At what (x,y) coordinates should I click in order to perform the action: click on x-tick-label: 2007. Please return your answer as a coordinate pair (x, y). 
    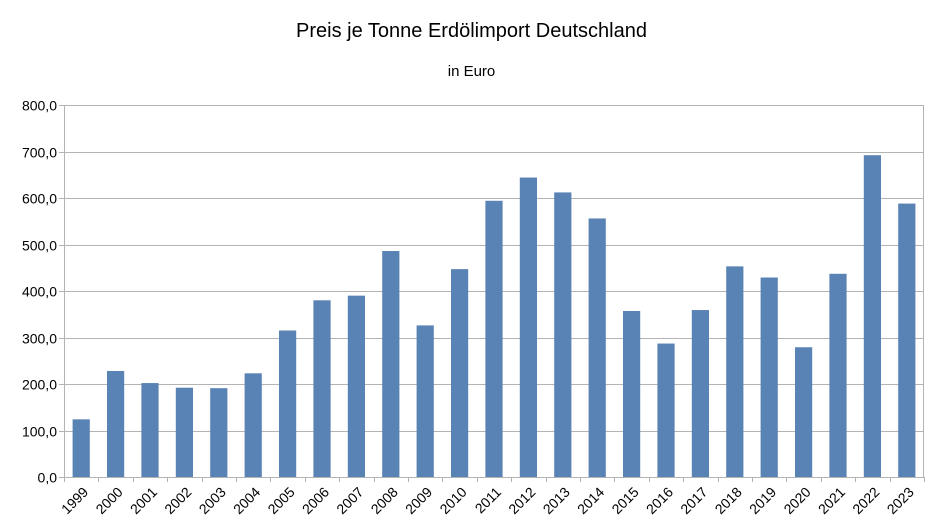
    Looking at the image, I should click on (349, 500).